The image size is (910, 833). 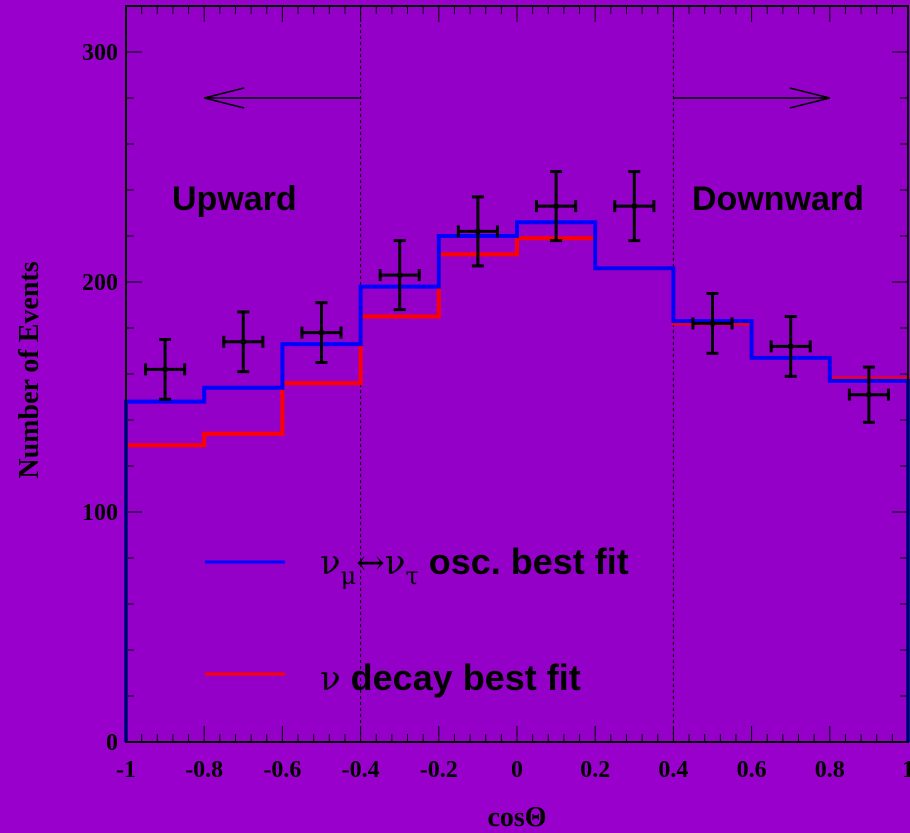 I want to click on downward-label: Downward, so click(x=778, y=199).